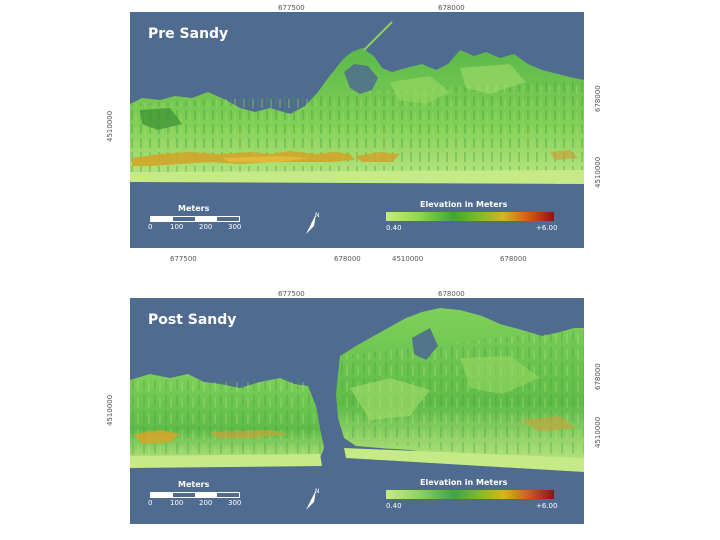 The width and height of the screenshot is (720, 540). I want to click on pre-vegetation-texture, so click(357, 131).